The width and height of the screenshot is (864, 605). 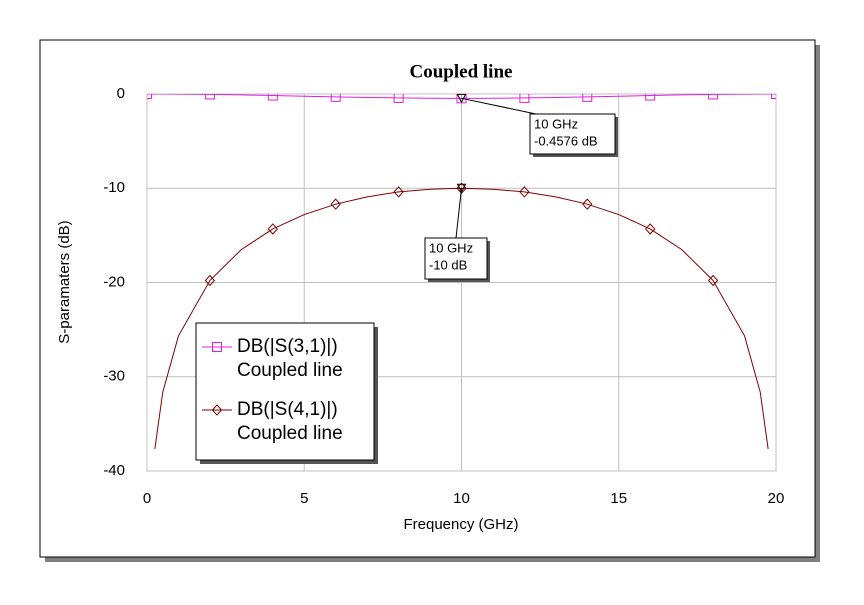 I want to click on chart-title: Coupled line, so click(x=461, y=71).